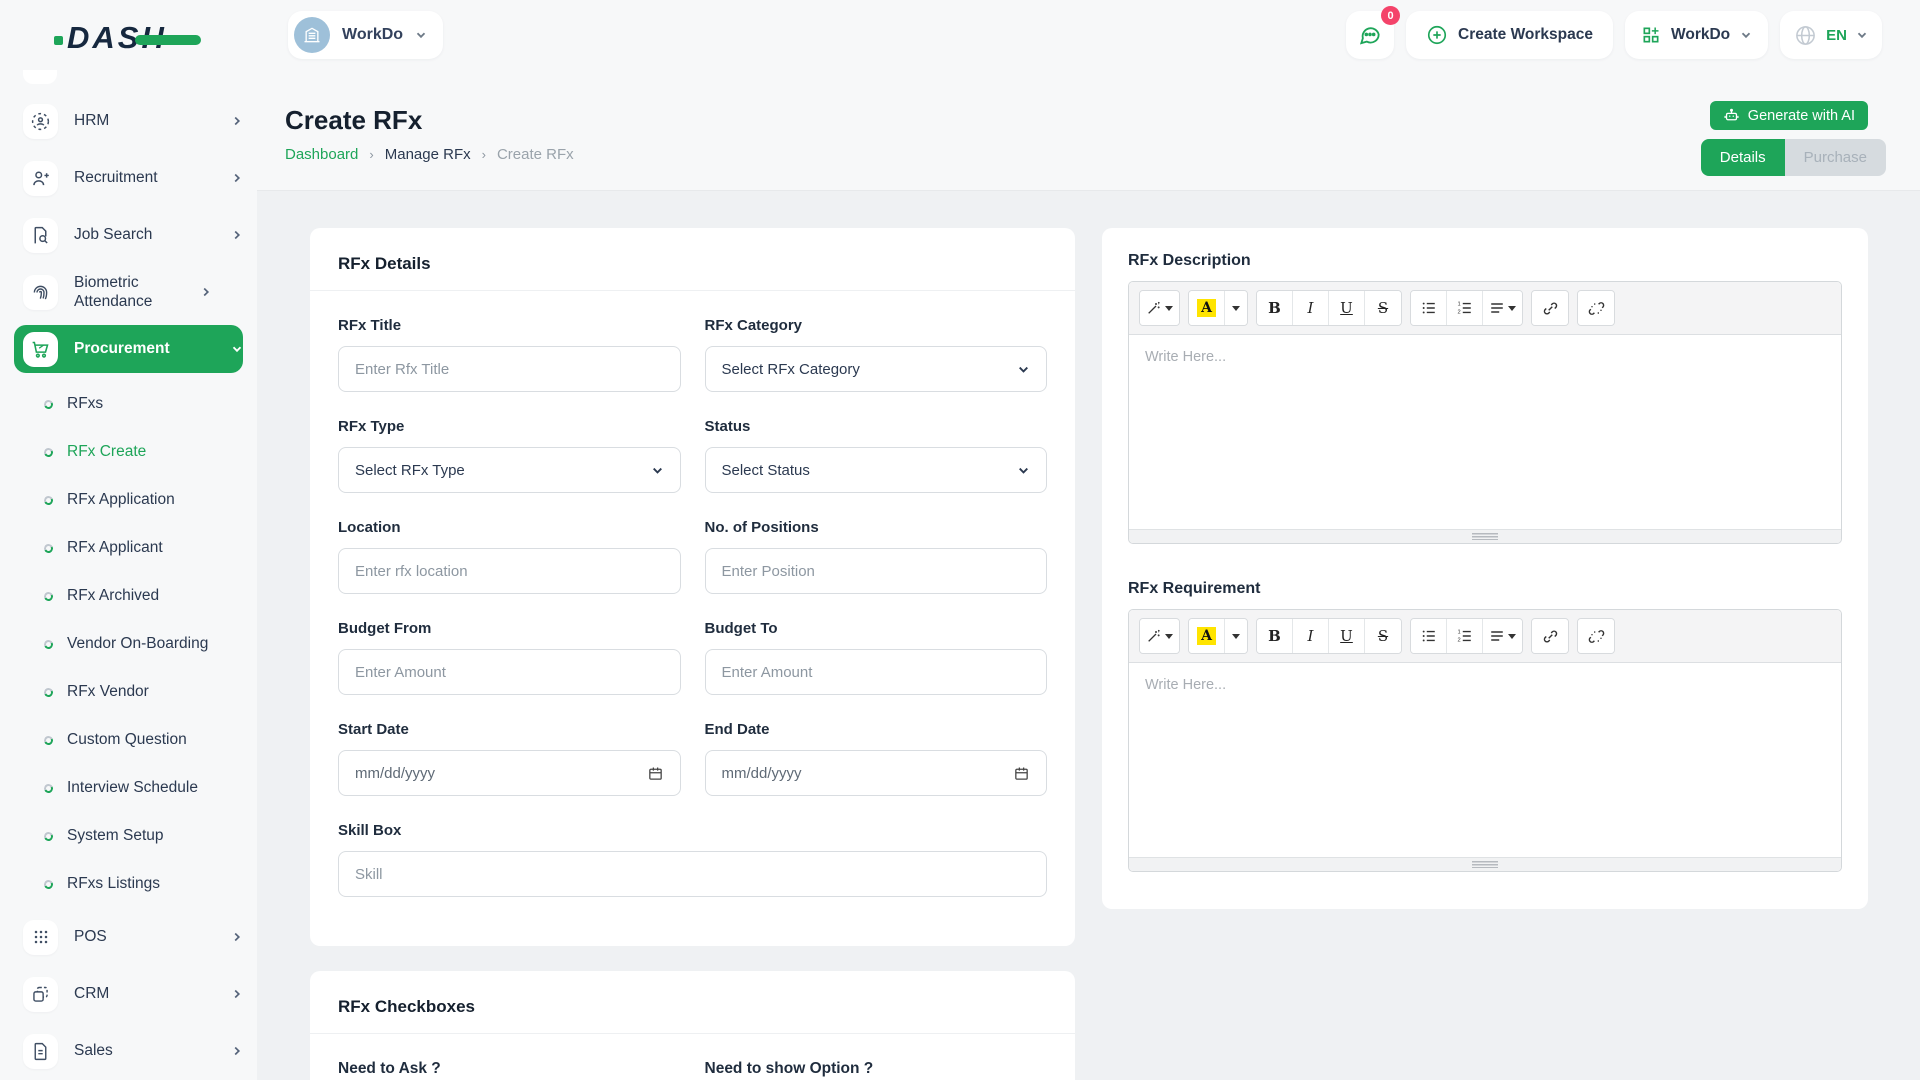  Describe the element at coordinates (121, 644) in the screenshot. I see `sidebar-subitem-vendor-onboarding: Vendor On-Boarding` at that location.